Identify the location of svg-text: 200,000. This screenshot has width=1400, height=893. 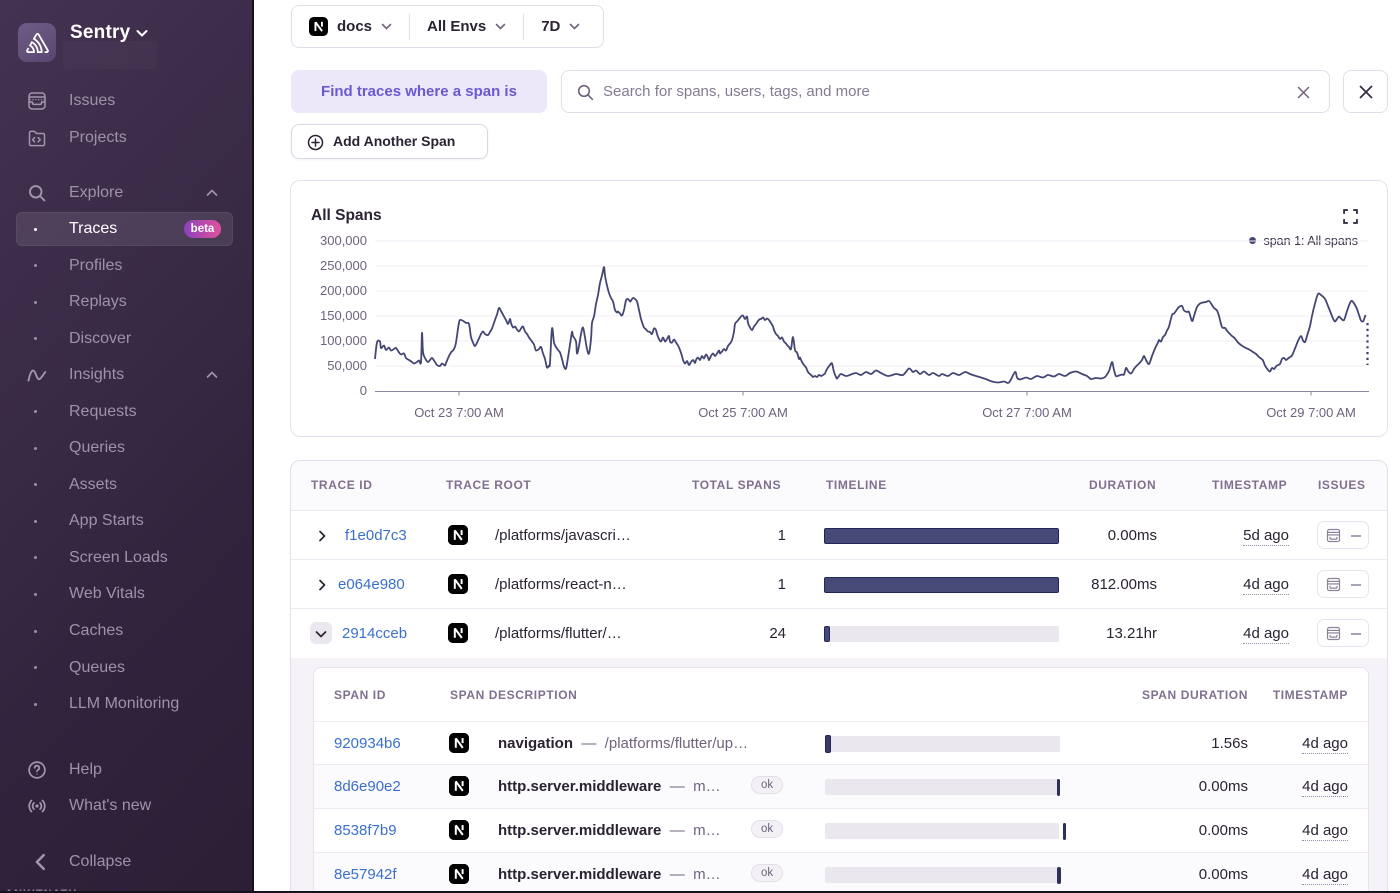
(343, 290).